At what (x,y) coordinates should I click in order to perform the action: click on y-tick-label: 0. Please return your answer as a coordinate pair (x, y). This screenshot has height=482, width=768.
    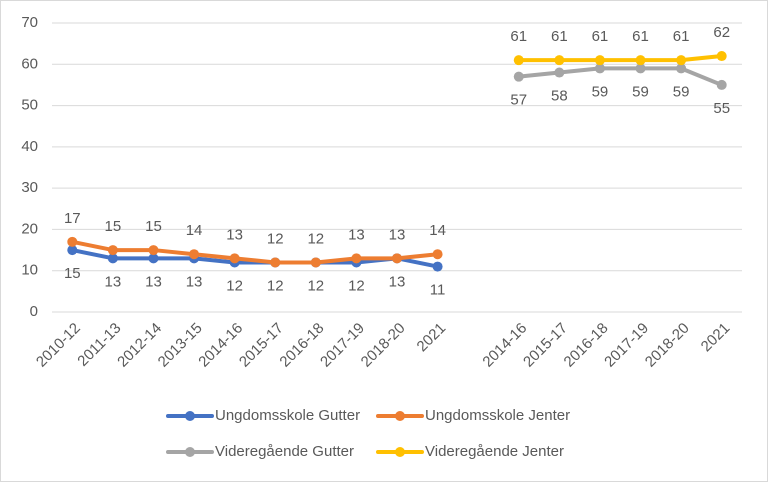
    Looking at the image, I should click on (34, 311).